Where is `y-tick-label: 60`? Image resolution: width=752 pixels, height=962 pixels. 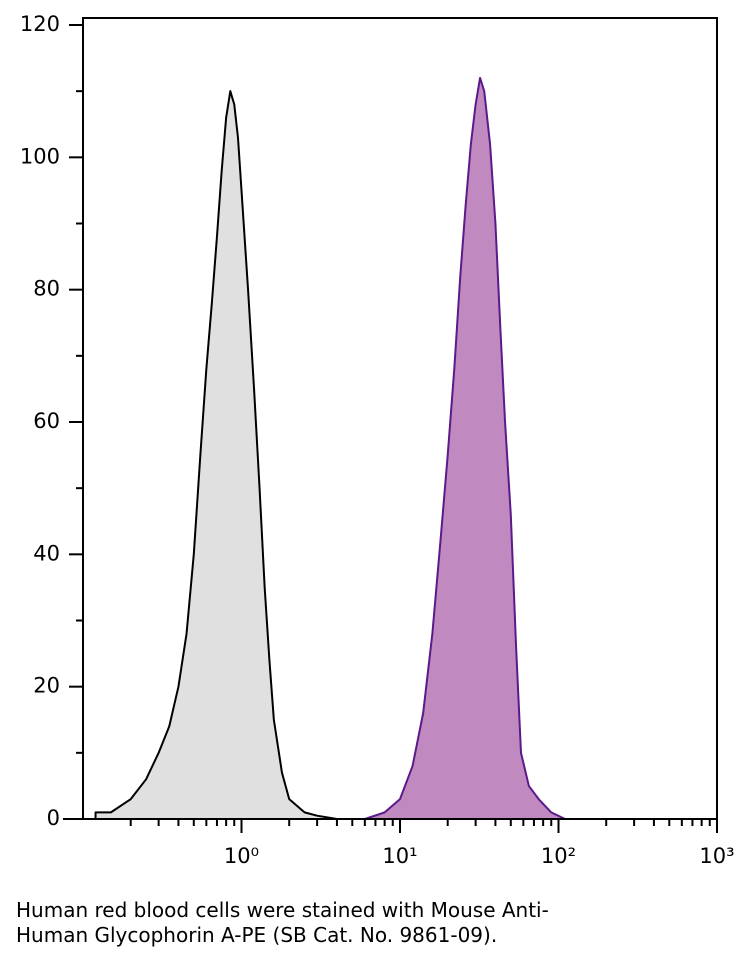
y-tick-label: 60 is located at coordinates (46, 421).